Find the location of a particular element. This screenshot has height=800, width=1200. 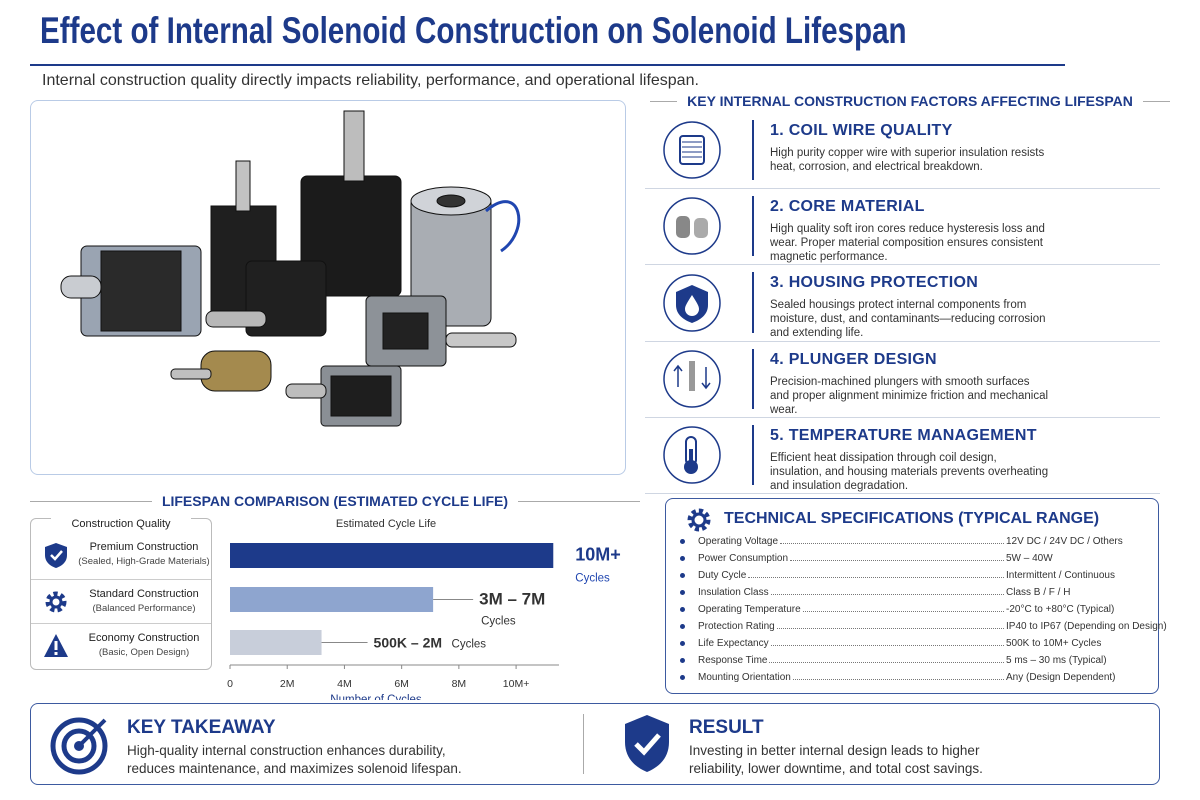

spec-label: Mounting Orientation is located at coordinates (744, 677).